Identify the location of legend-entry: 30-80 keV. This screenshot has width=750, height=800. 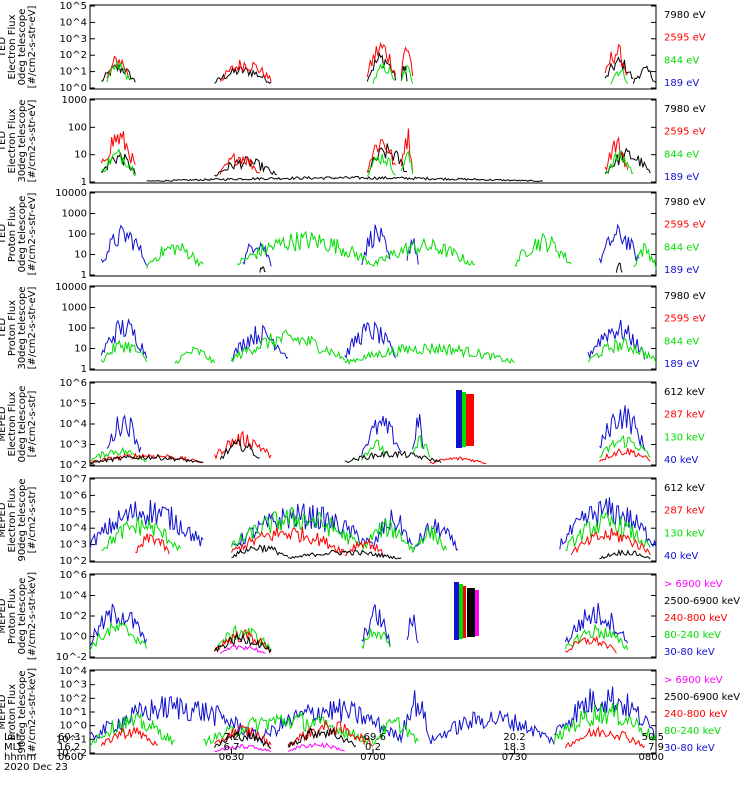
(689, 748).